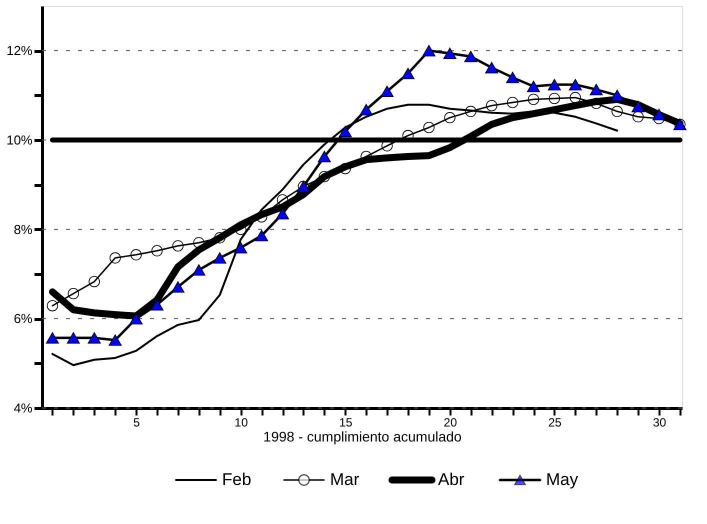 This screenshot has height=524, width=707. Describe the element at coordinates (19, 50) in the screenshot. I see `y-tick-label: 12%` at that location.